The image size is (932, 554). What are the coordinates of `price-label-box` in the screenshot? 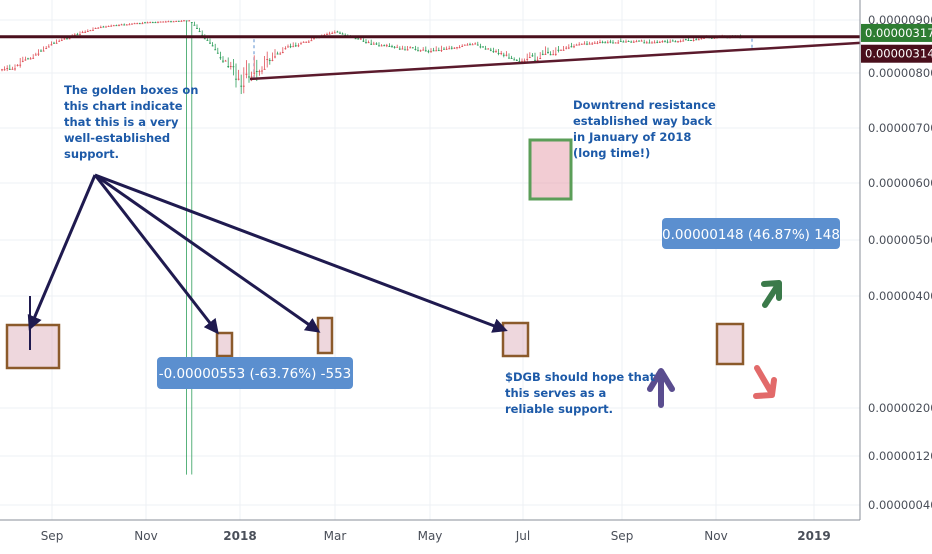 It's located at (896, 32).